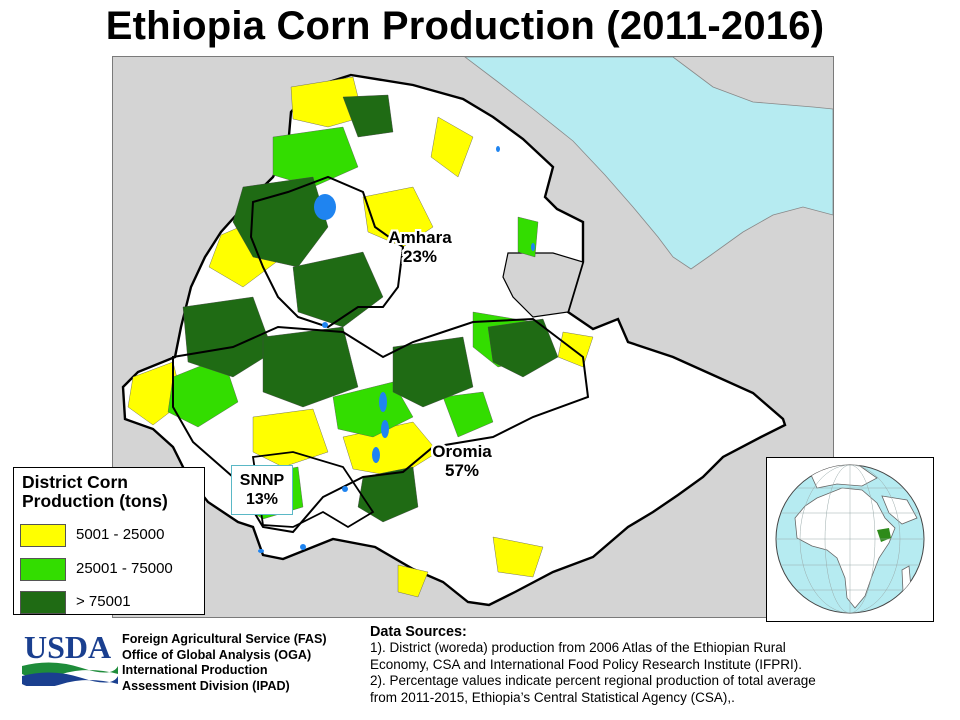 Image resolution: width=960 pixels, height=720 pixels. I want to click on legend-title-line: Production (tons), so click(95, 501).